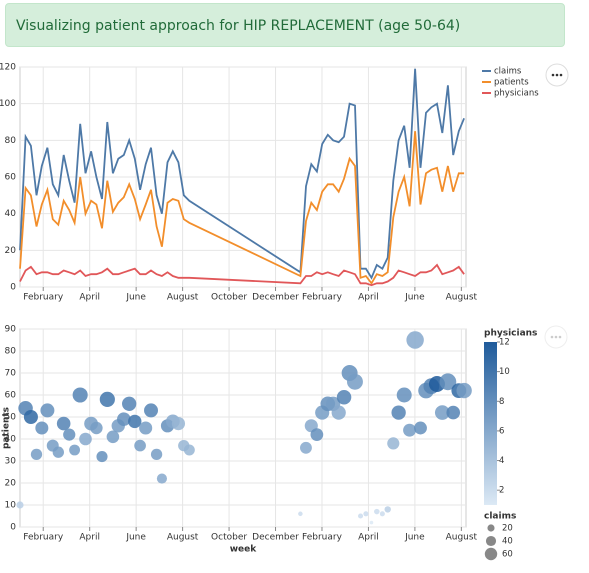  Describe the element at coordinates (11, 374) in the screenshot. I see `y-tick-label: 70` at that location.